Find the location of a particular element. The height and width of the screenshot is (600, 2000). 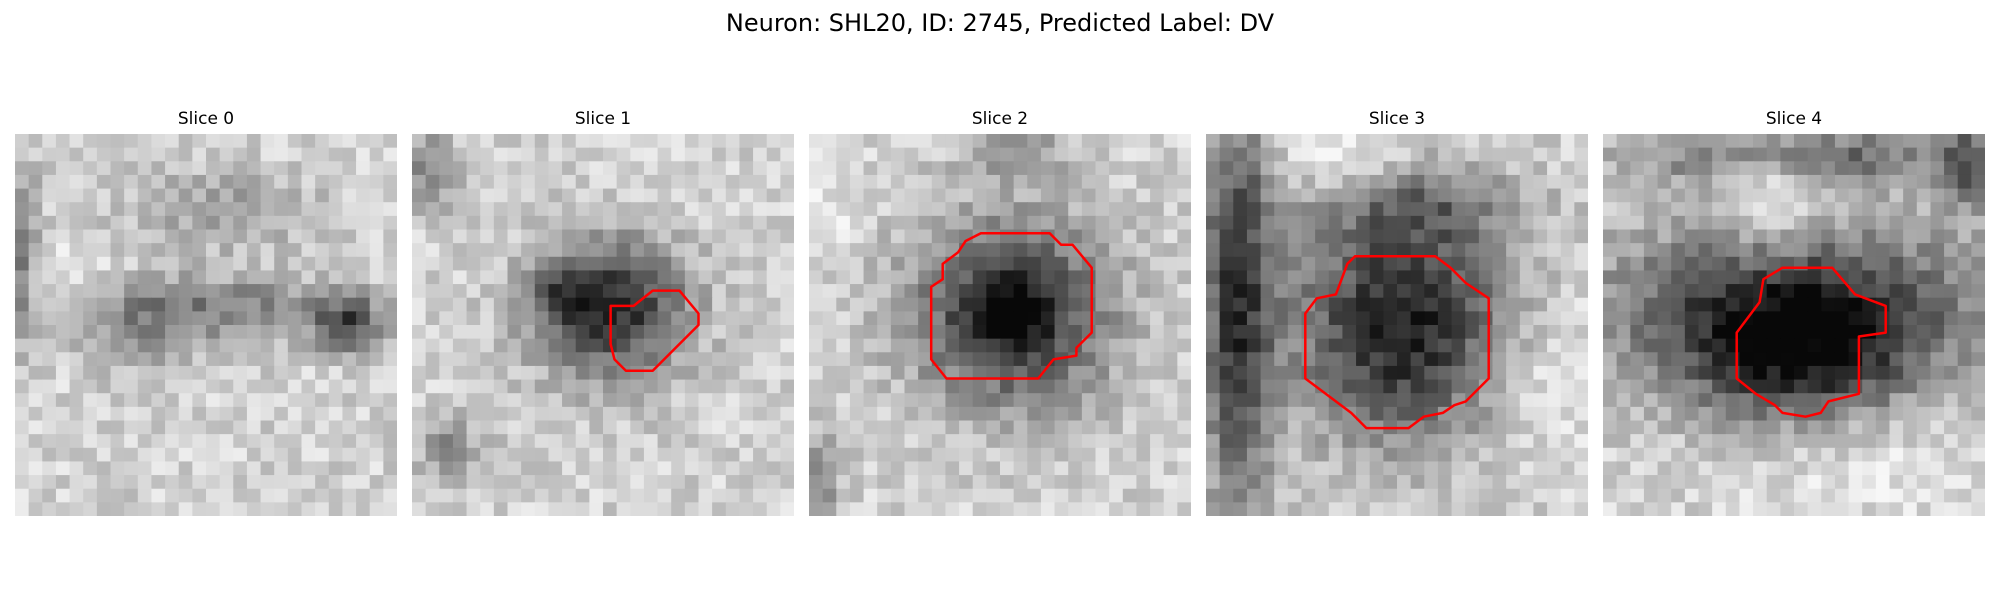

slice-panel-2: Slice 2 is located at coordinates (1000, 313).